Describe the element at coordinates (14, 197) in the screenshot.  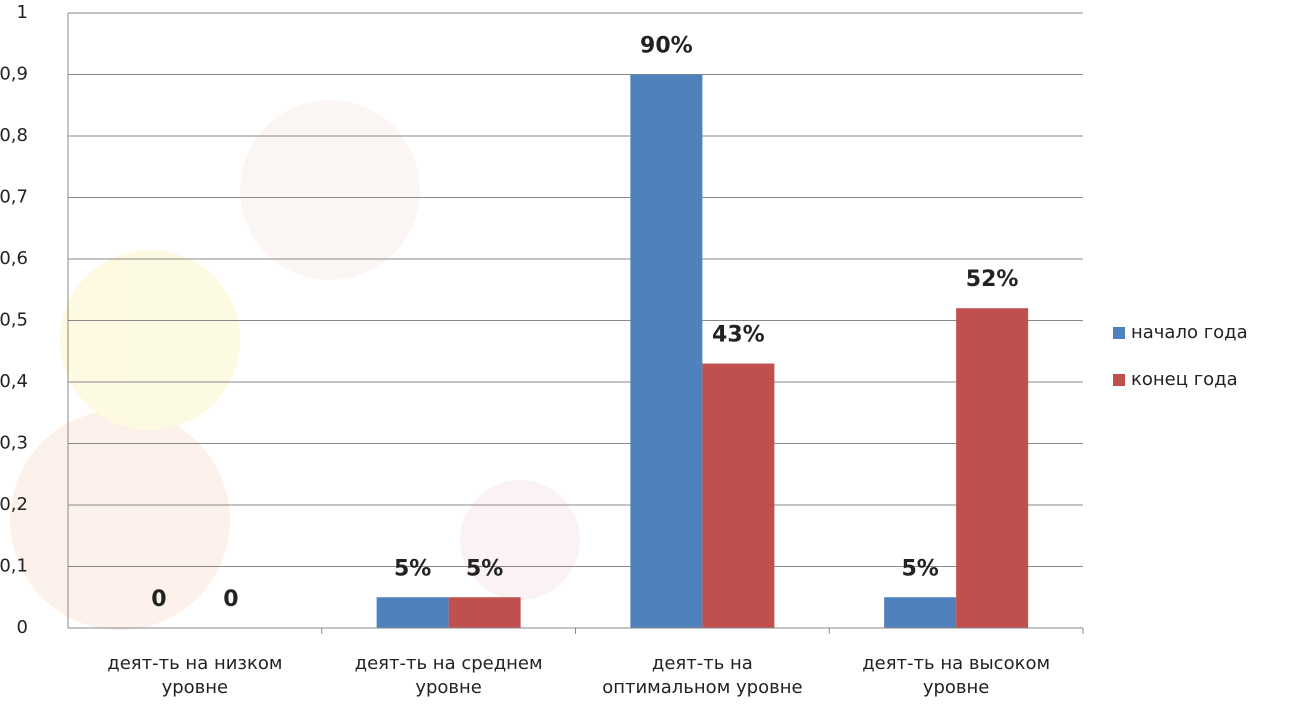
I see `y-tick-label: 0,7` at that location.